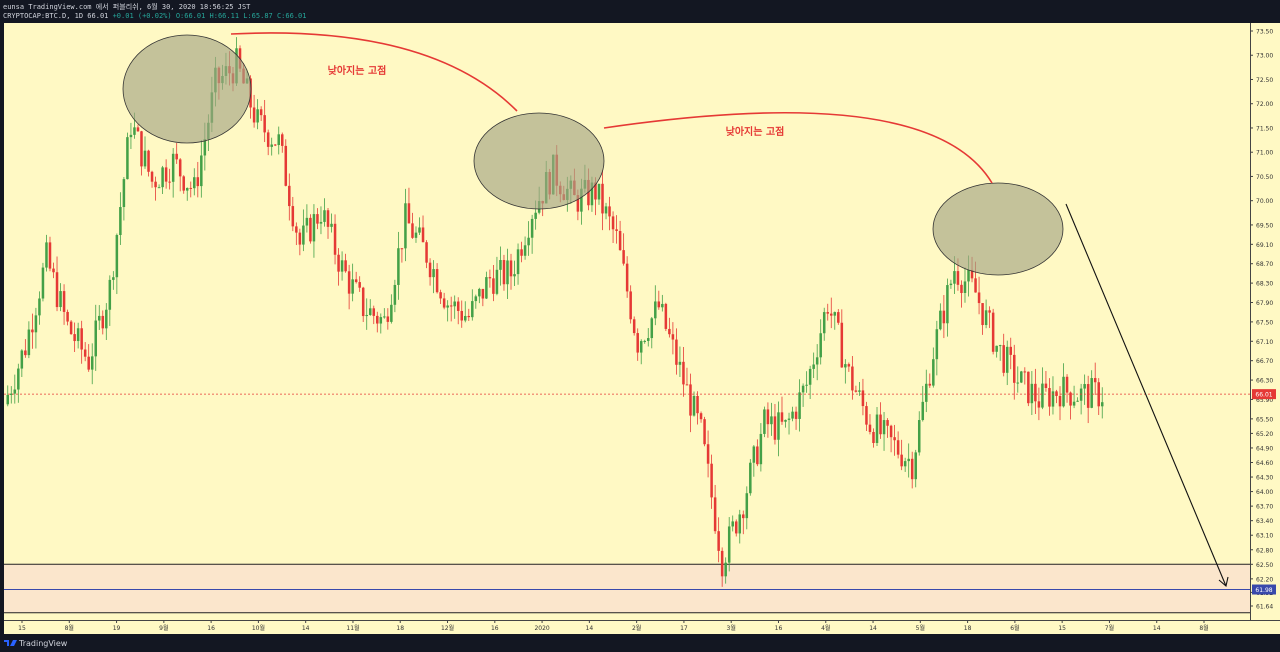 This screenshot has width=1280, height=652. I want to click on time-tick-label: 18, so click(968, 628).